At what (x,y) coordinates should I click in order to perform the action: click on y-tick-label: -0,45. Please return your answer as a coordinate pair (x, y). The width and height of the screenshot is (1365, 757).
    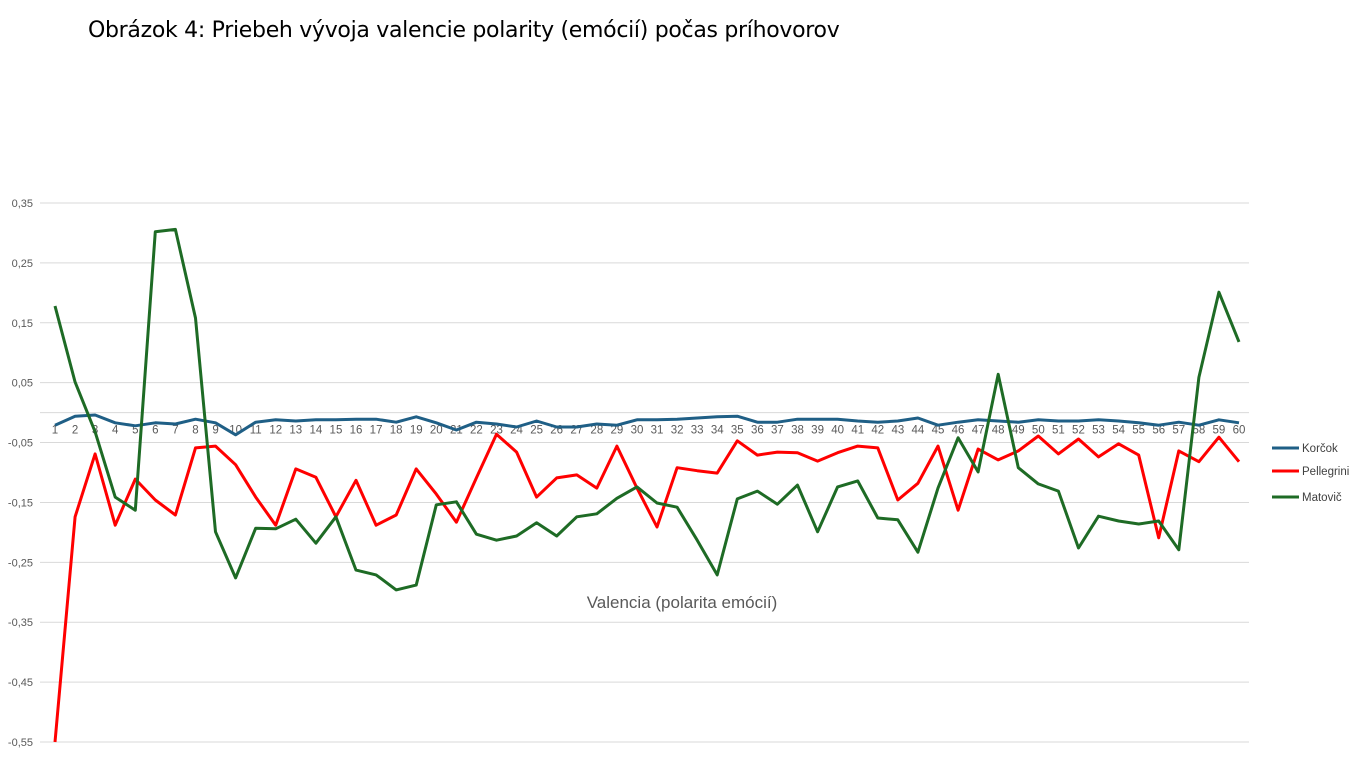
    Looking at the image, I should click on (20, 683).